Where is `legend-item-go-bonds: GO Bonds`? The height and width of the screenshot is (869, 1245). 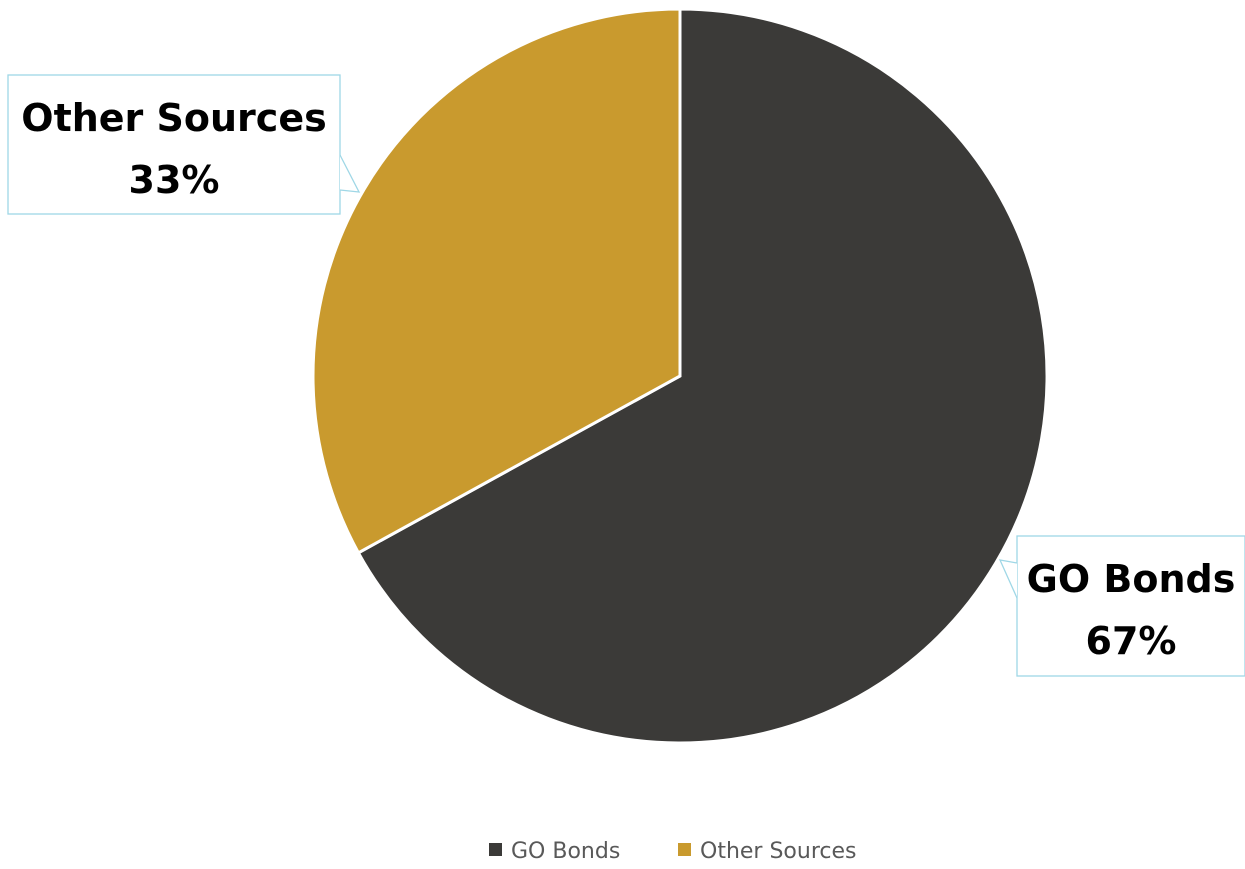
legend-item-go-bonds: GO Bonds is located at coordinates (554, 851).